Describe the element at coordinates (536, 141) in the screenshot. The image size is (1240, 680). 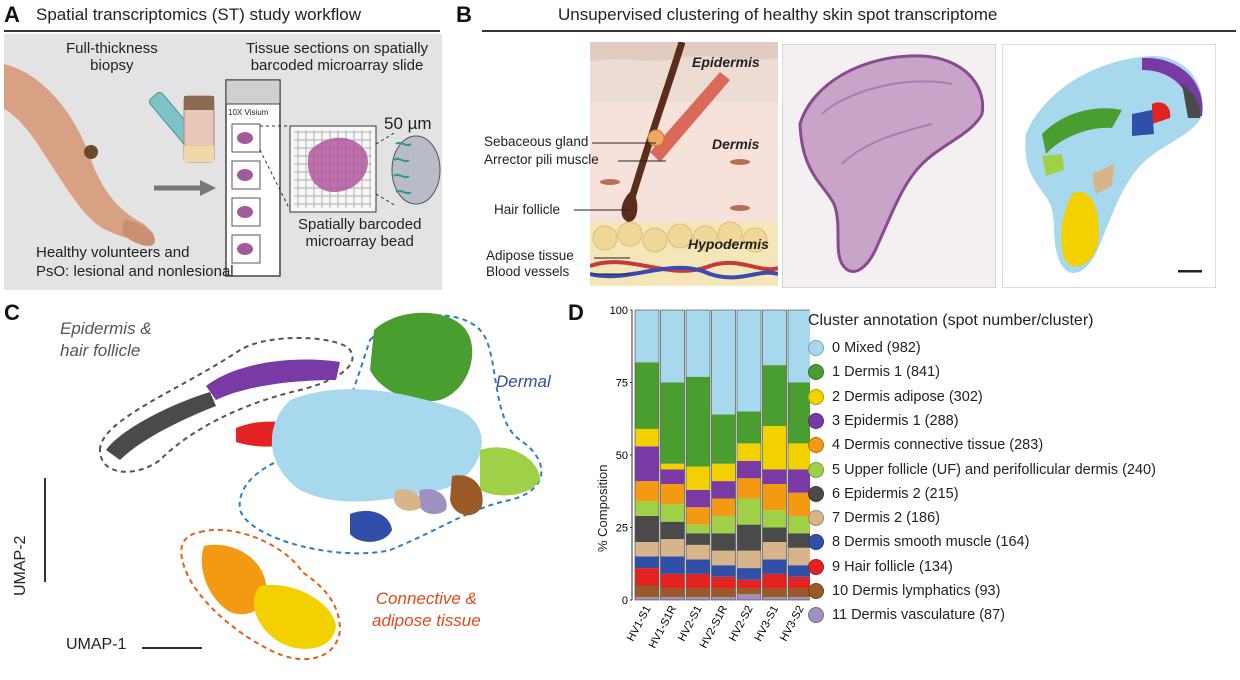
I see `sebaceous-gland-label: Sebaceous gland` at that location.